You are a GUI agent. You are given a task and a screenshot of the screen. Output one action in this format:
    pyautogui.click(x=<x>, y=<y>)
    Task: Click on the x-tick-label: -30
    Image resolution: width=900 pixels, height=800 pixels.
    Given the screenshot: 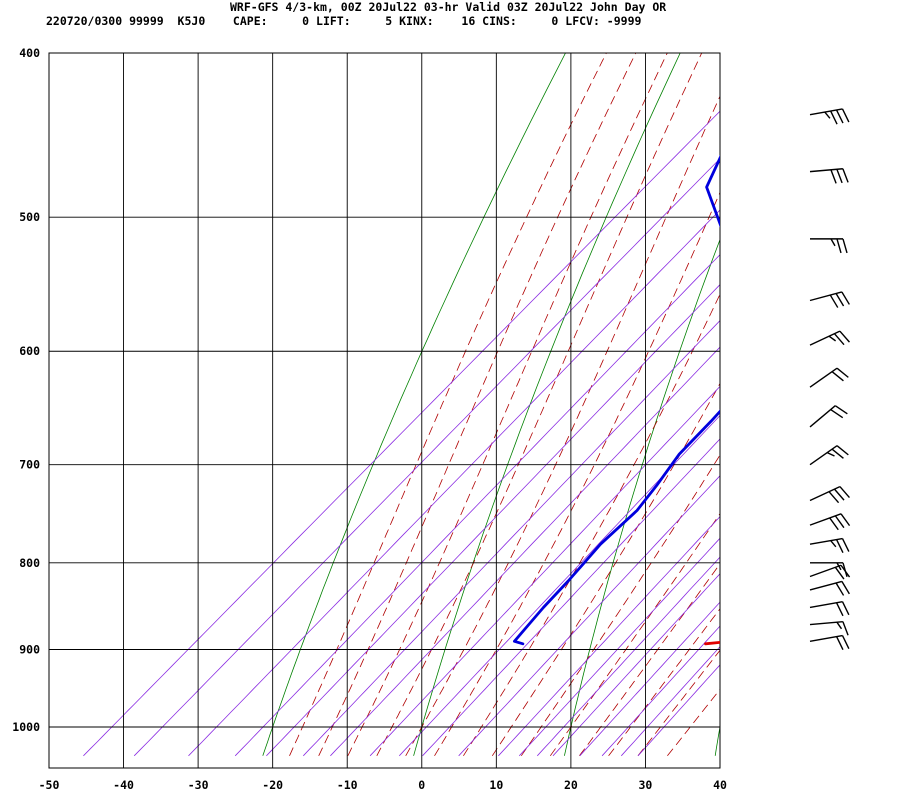 What is the action you would take?
    pyautogui.click(x=198, y=785)
    